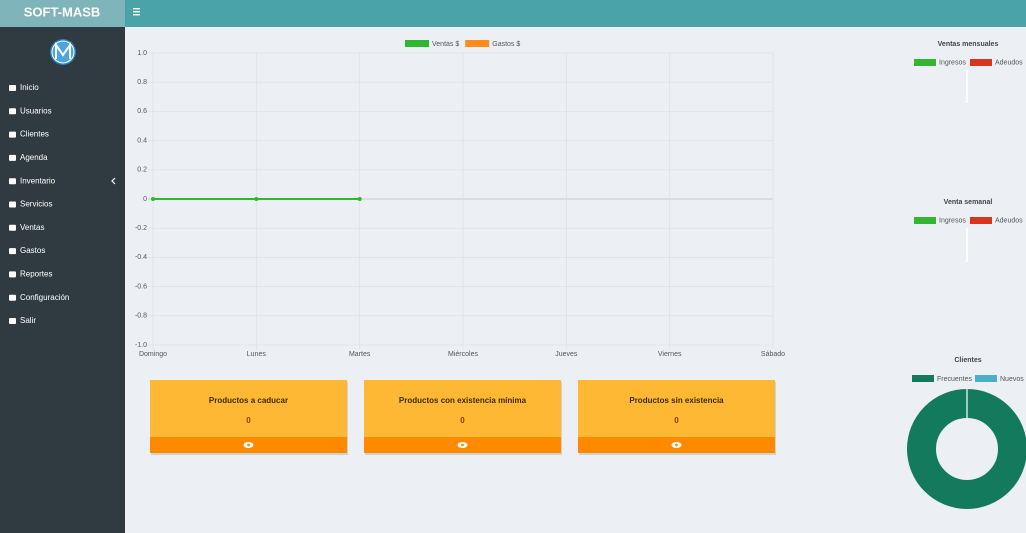 This screenshot has width=1026, height=533. I want to click on logo, so click(63, 52).